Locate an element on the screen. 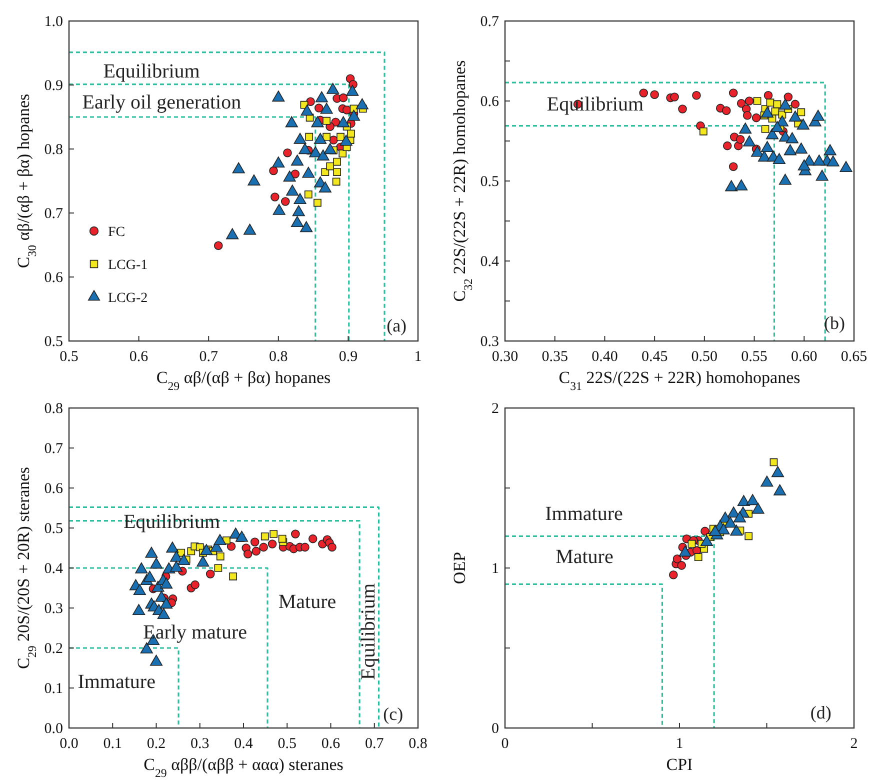 The height and width of the screenshot is (784, 873). y-tick-label: 0.1 is located at coordinates (53, 689).